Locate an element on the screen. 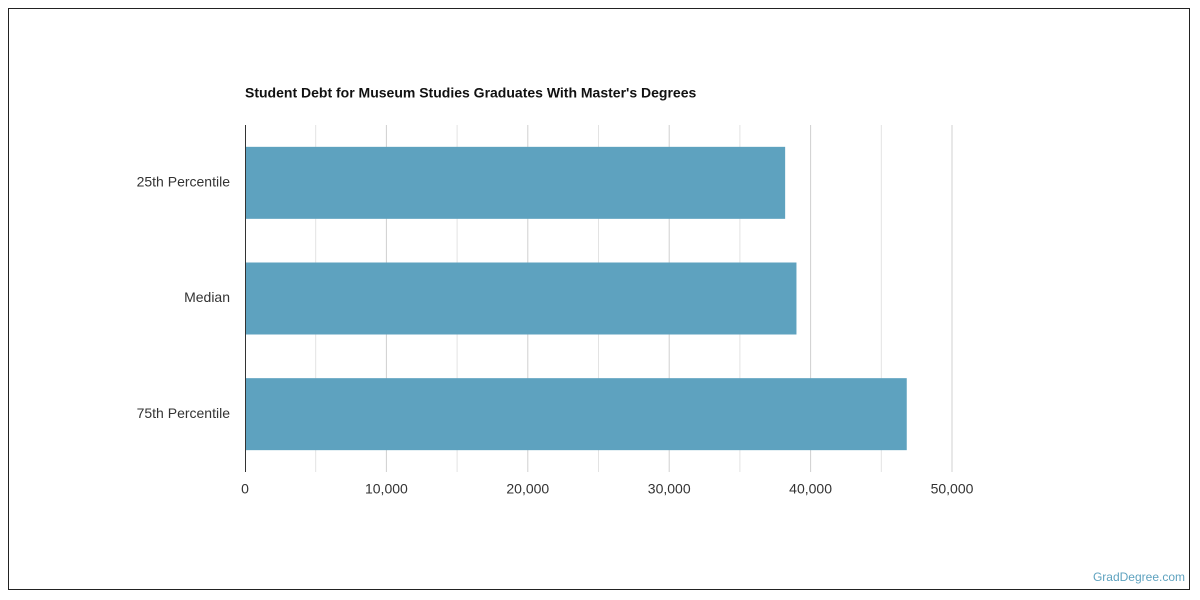 The height and width of the screenshot is (600, 1200). source-link: GradDegree.com is located at coordinates (1139, 577).